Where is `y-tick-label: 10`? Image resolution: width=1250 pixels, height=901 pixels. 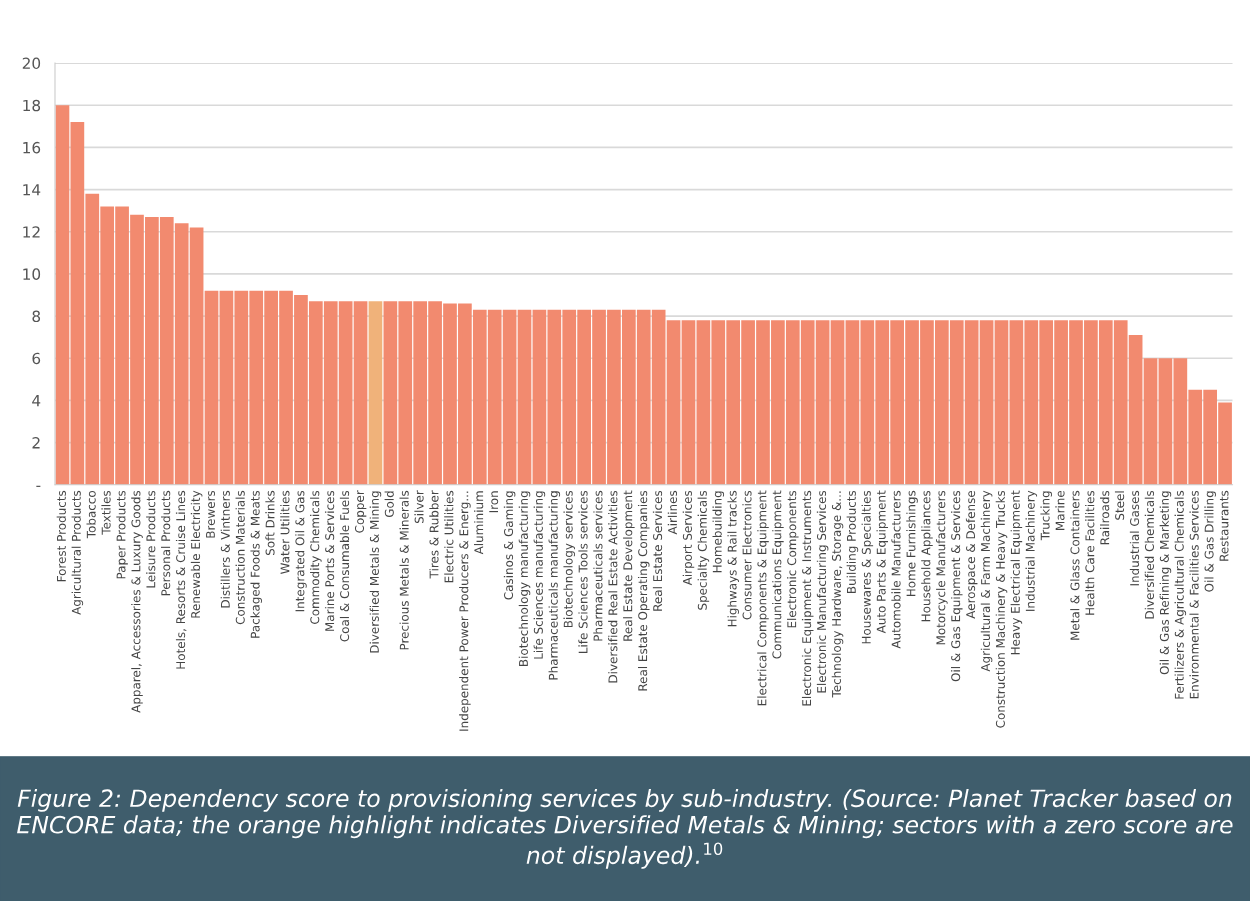
y-tick-label: 10 is located at coordinates (32, 274).